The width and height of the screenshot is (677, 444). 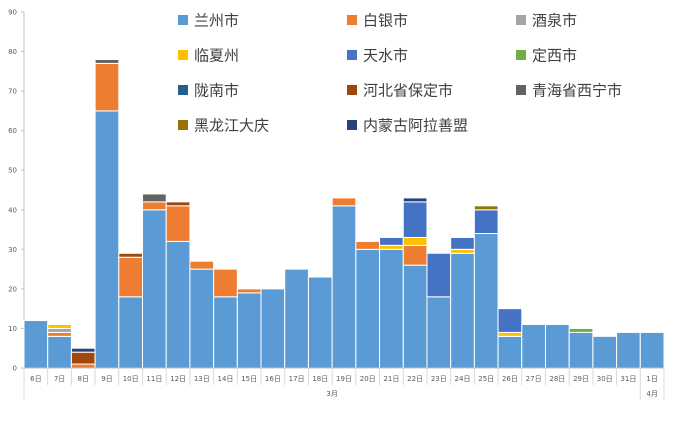 What do you see at coordinates (202, 379) in the screenshot?
I see `x-tick-label: 13日` at bounding box center [202, 379].